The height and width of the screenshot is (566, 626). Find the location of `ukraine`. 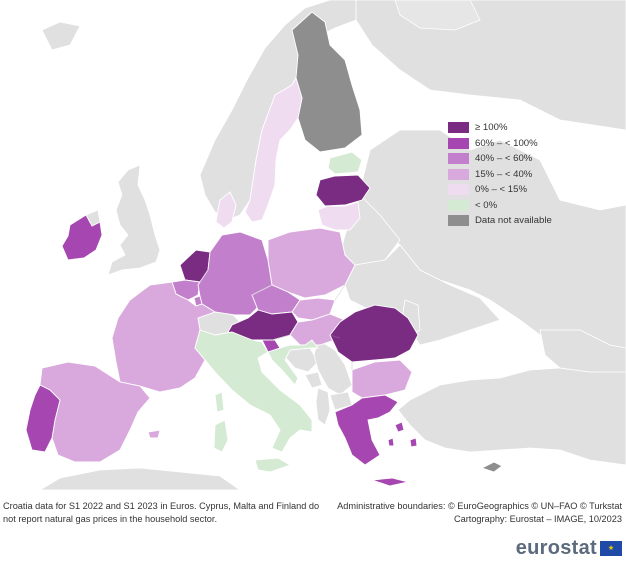

ukraine is located at coordinates (422, 295).